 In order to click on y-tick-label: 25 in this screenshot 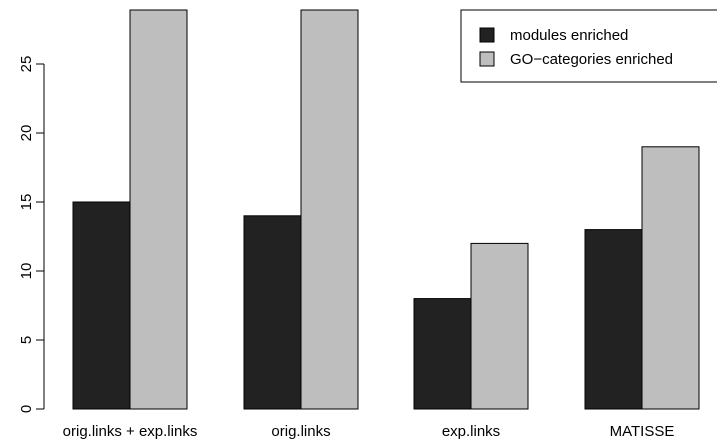, I will do `click(26, 64)`.